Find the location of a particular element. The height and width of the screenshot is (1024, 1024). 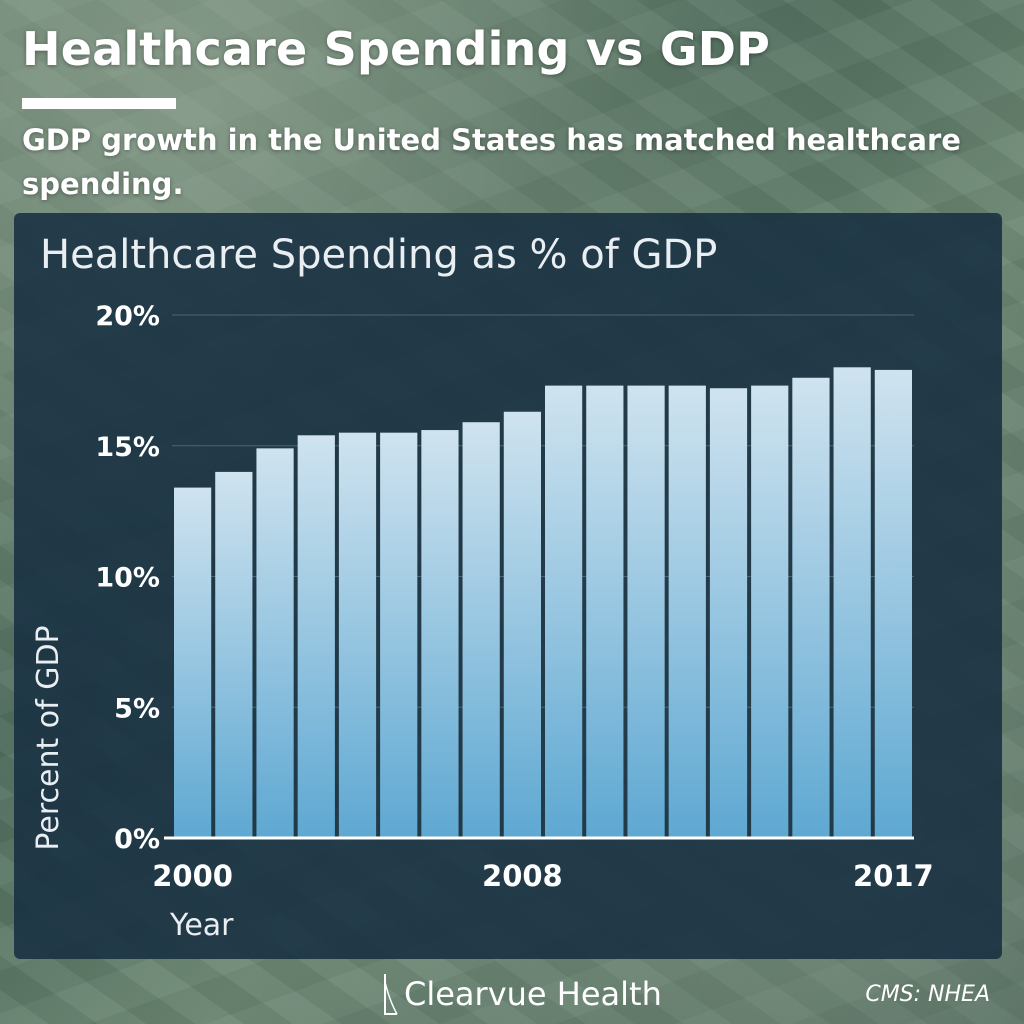

bar-2003 is located at coordinates (316, 636).